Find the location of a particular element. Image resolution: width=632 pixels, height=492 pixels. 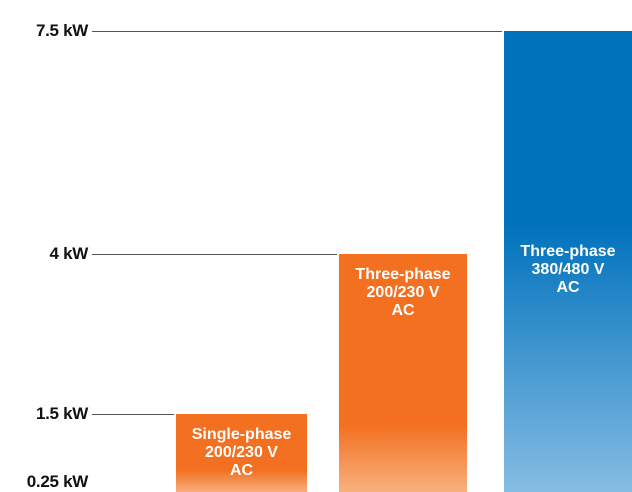

tick-label-15: 1.5 kW is located at coordinates (61, 413).